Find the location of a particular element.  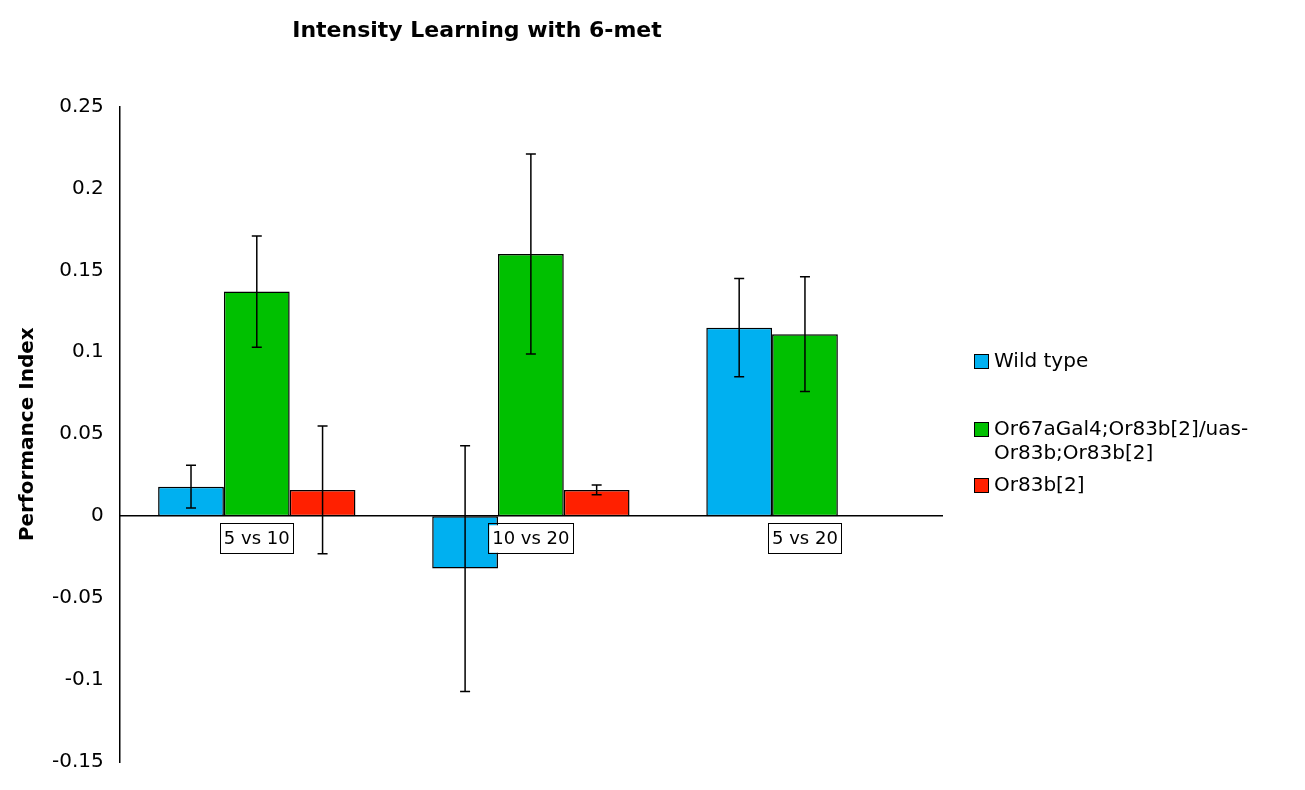

chart-title: Intensity Learning with 6-met is located at coordinates (477, 29).